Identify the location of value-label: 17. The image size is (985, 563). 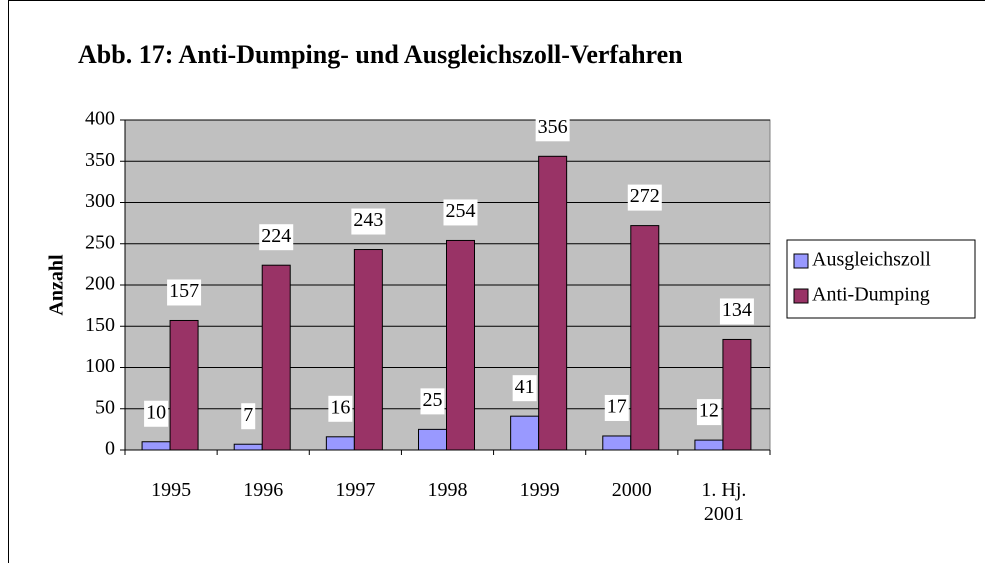
(617, 407).